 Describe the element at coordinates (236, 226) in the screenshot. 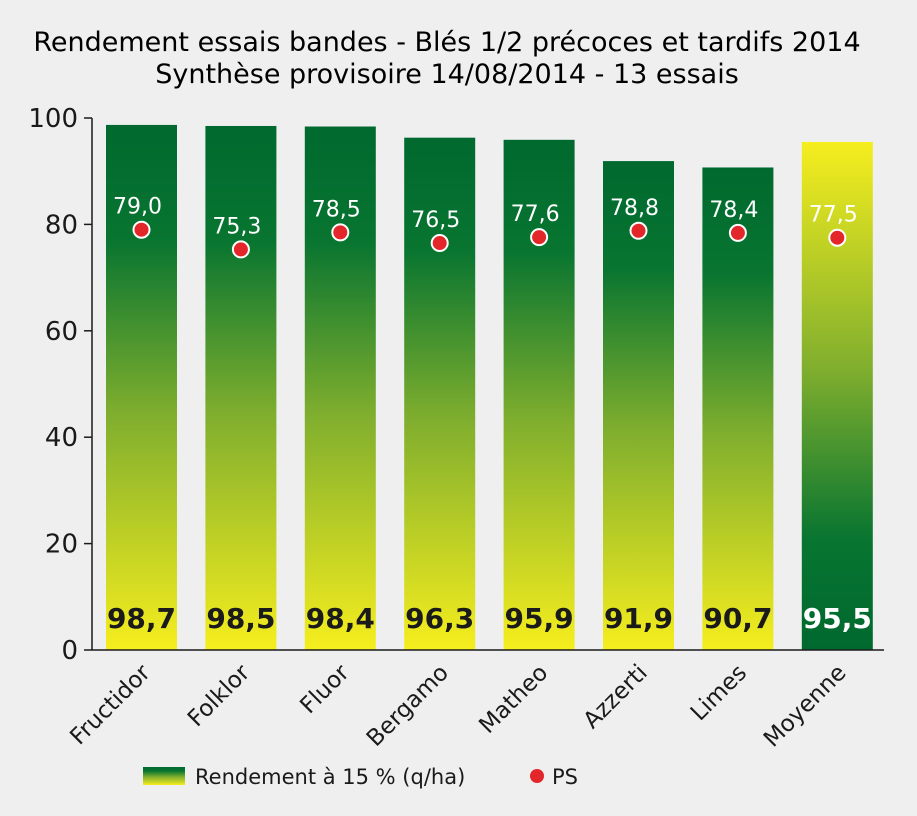

I see `ps-value-label: 75,3` at that location.